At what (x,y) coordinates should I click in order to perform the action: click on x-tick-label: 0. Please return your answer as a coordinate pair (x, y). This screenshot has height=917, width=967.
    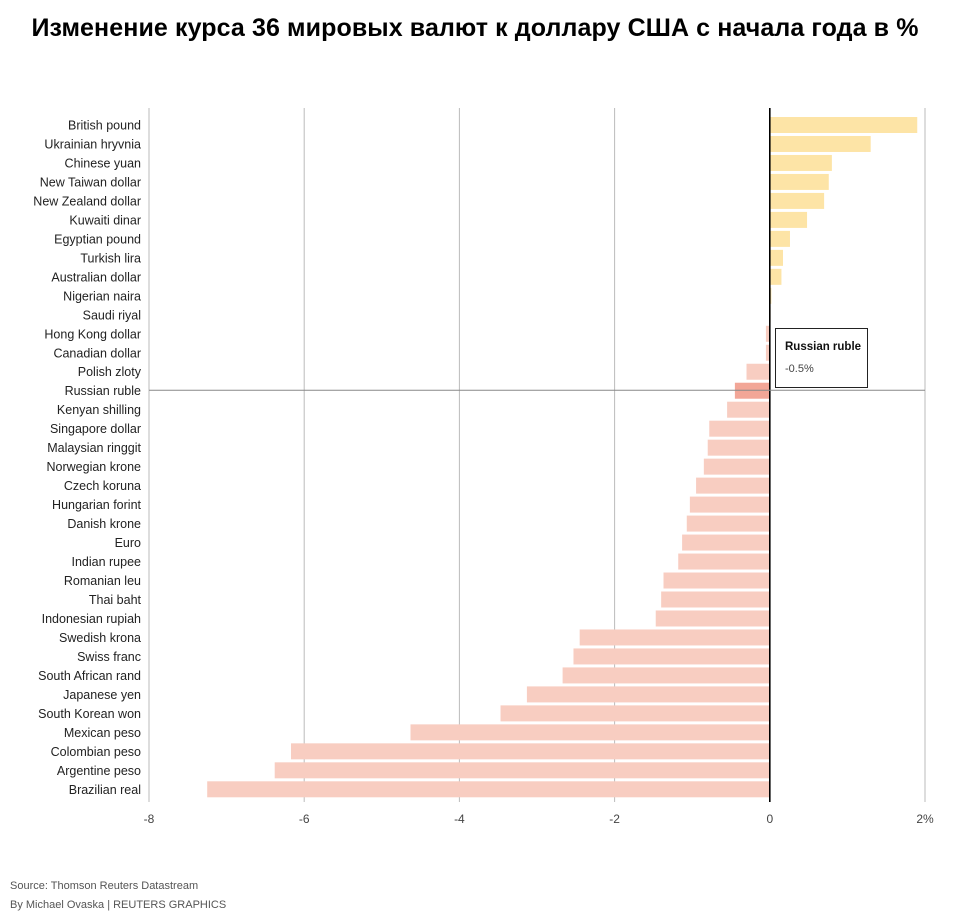
    Looking at the image, I should click on (769, 819).